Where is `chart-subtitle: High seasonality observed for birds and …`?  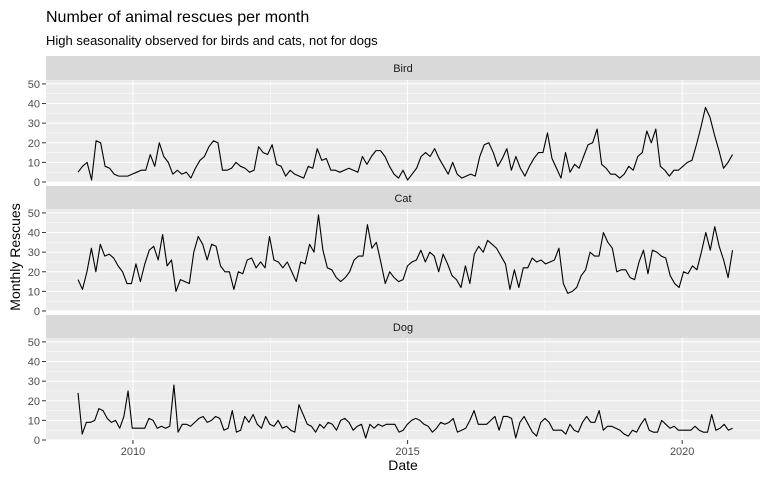 chart-subtitle: High seasonality observed for birds and … is located at coordinates (212, 40).